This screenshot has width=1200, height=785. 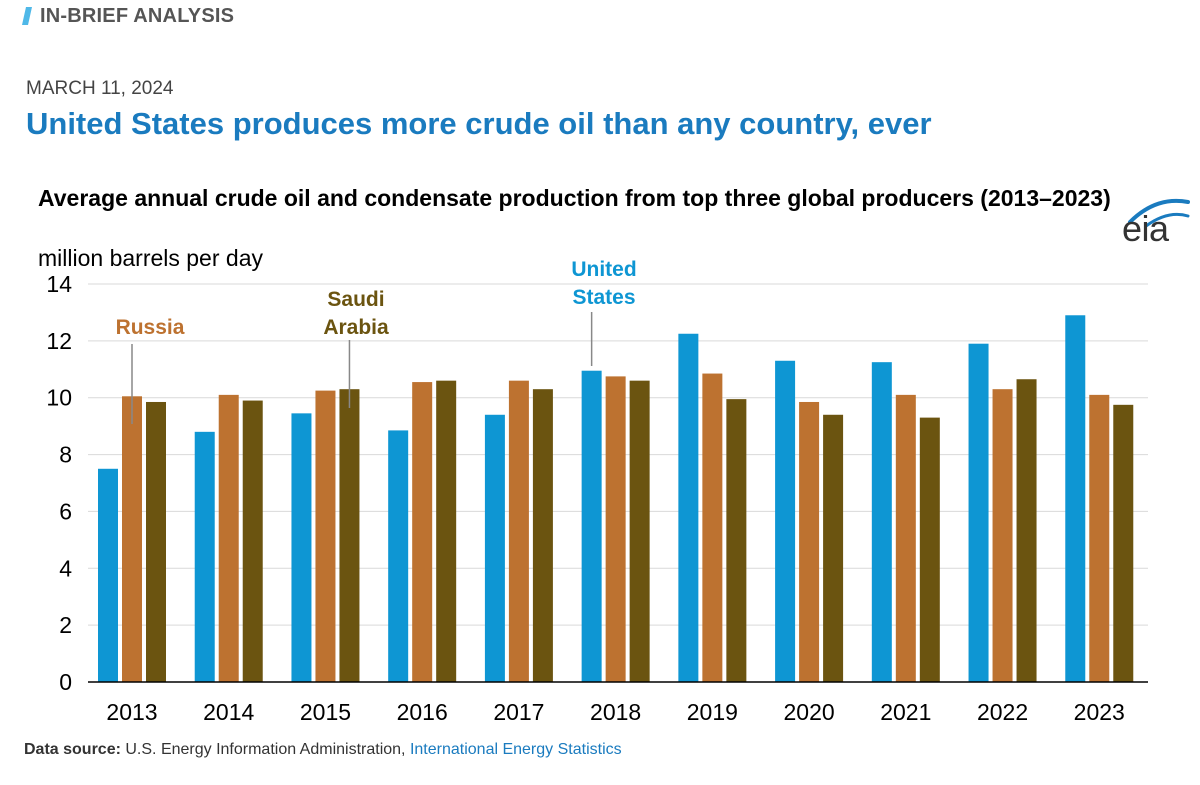 What do you see at coordinates (1159, 213) in the screenshot?
I see `eia-logo-icon` at bounding box center [1159, 213].